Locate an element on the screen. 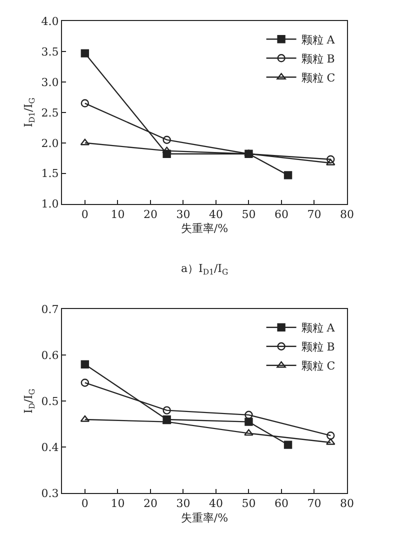  y-tick-label: 2.5 is located at coordinates (50, 113).